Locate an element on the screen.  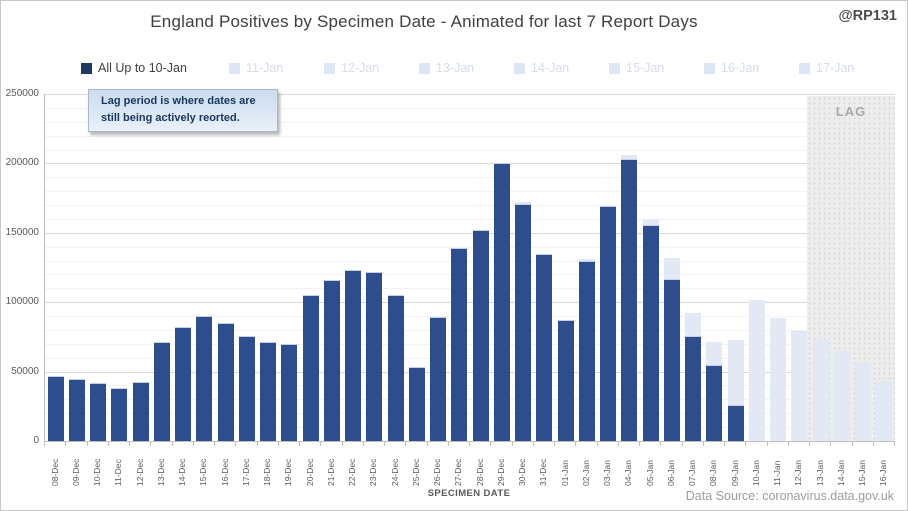
legend-item-label: 15-Jan is located at coordinates (645, 68).